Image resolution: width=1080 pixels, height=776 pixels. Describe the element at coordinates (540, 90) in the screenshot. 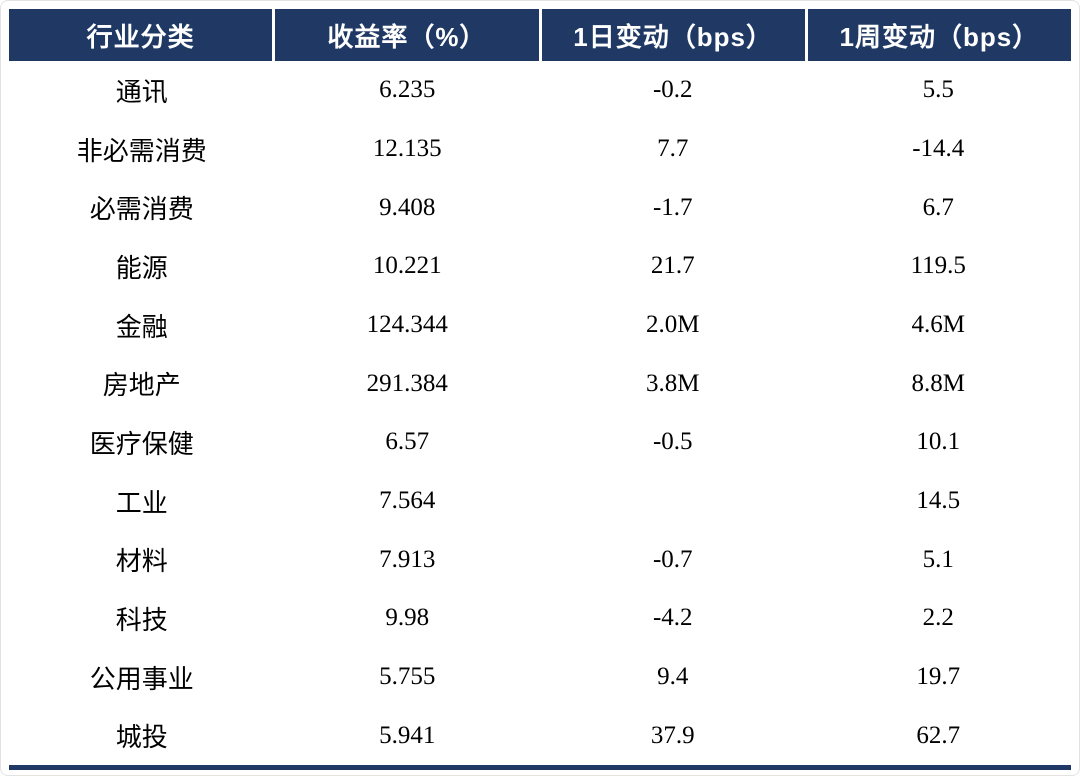

I see `table-row: 通讯 6.235 -0.2 5.5` at that location.